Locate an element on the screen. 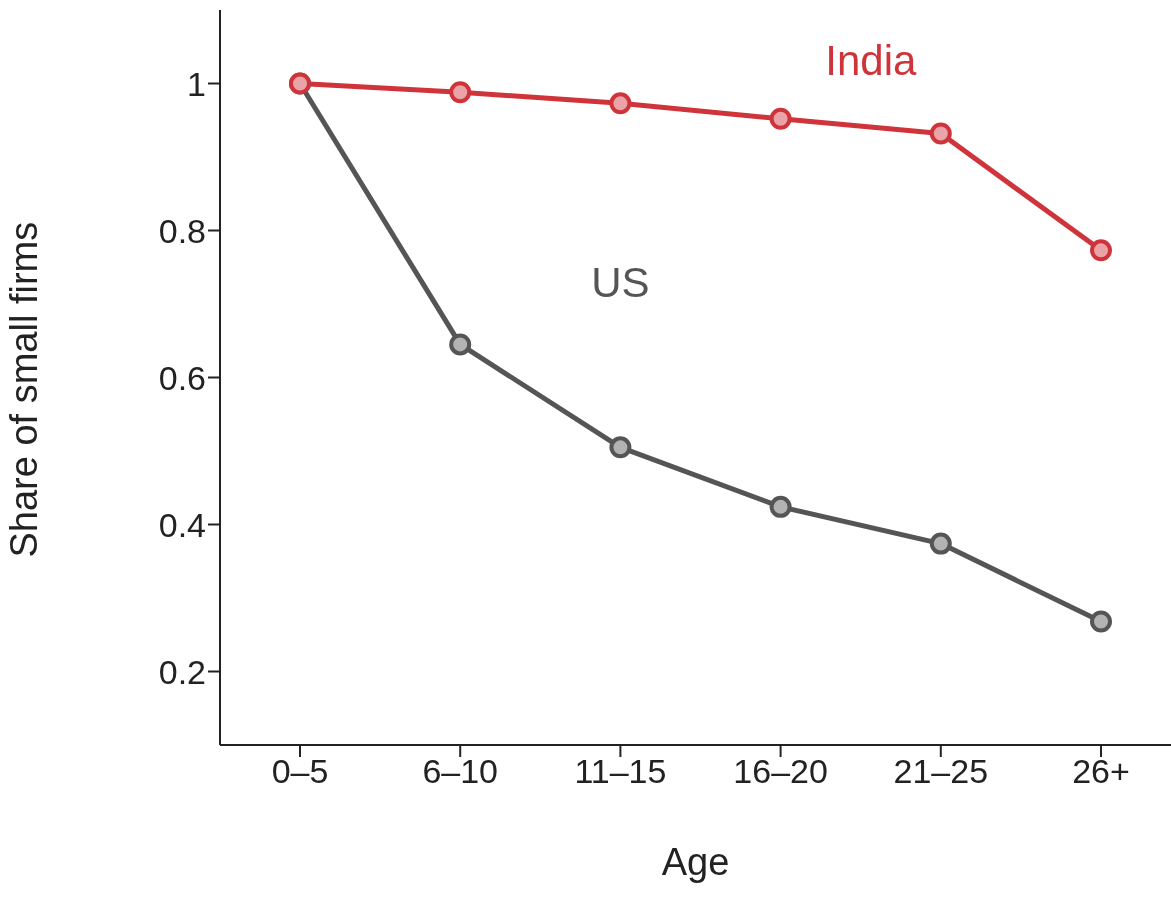 The image size is (1171, 908). y-tick-label: 0.2 is located at coordinates (182, 671).